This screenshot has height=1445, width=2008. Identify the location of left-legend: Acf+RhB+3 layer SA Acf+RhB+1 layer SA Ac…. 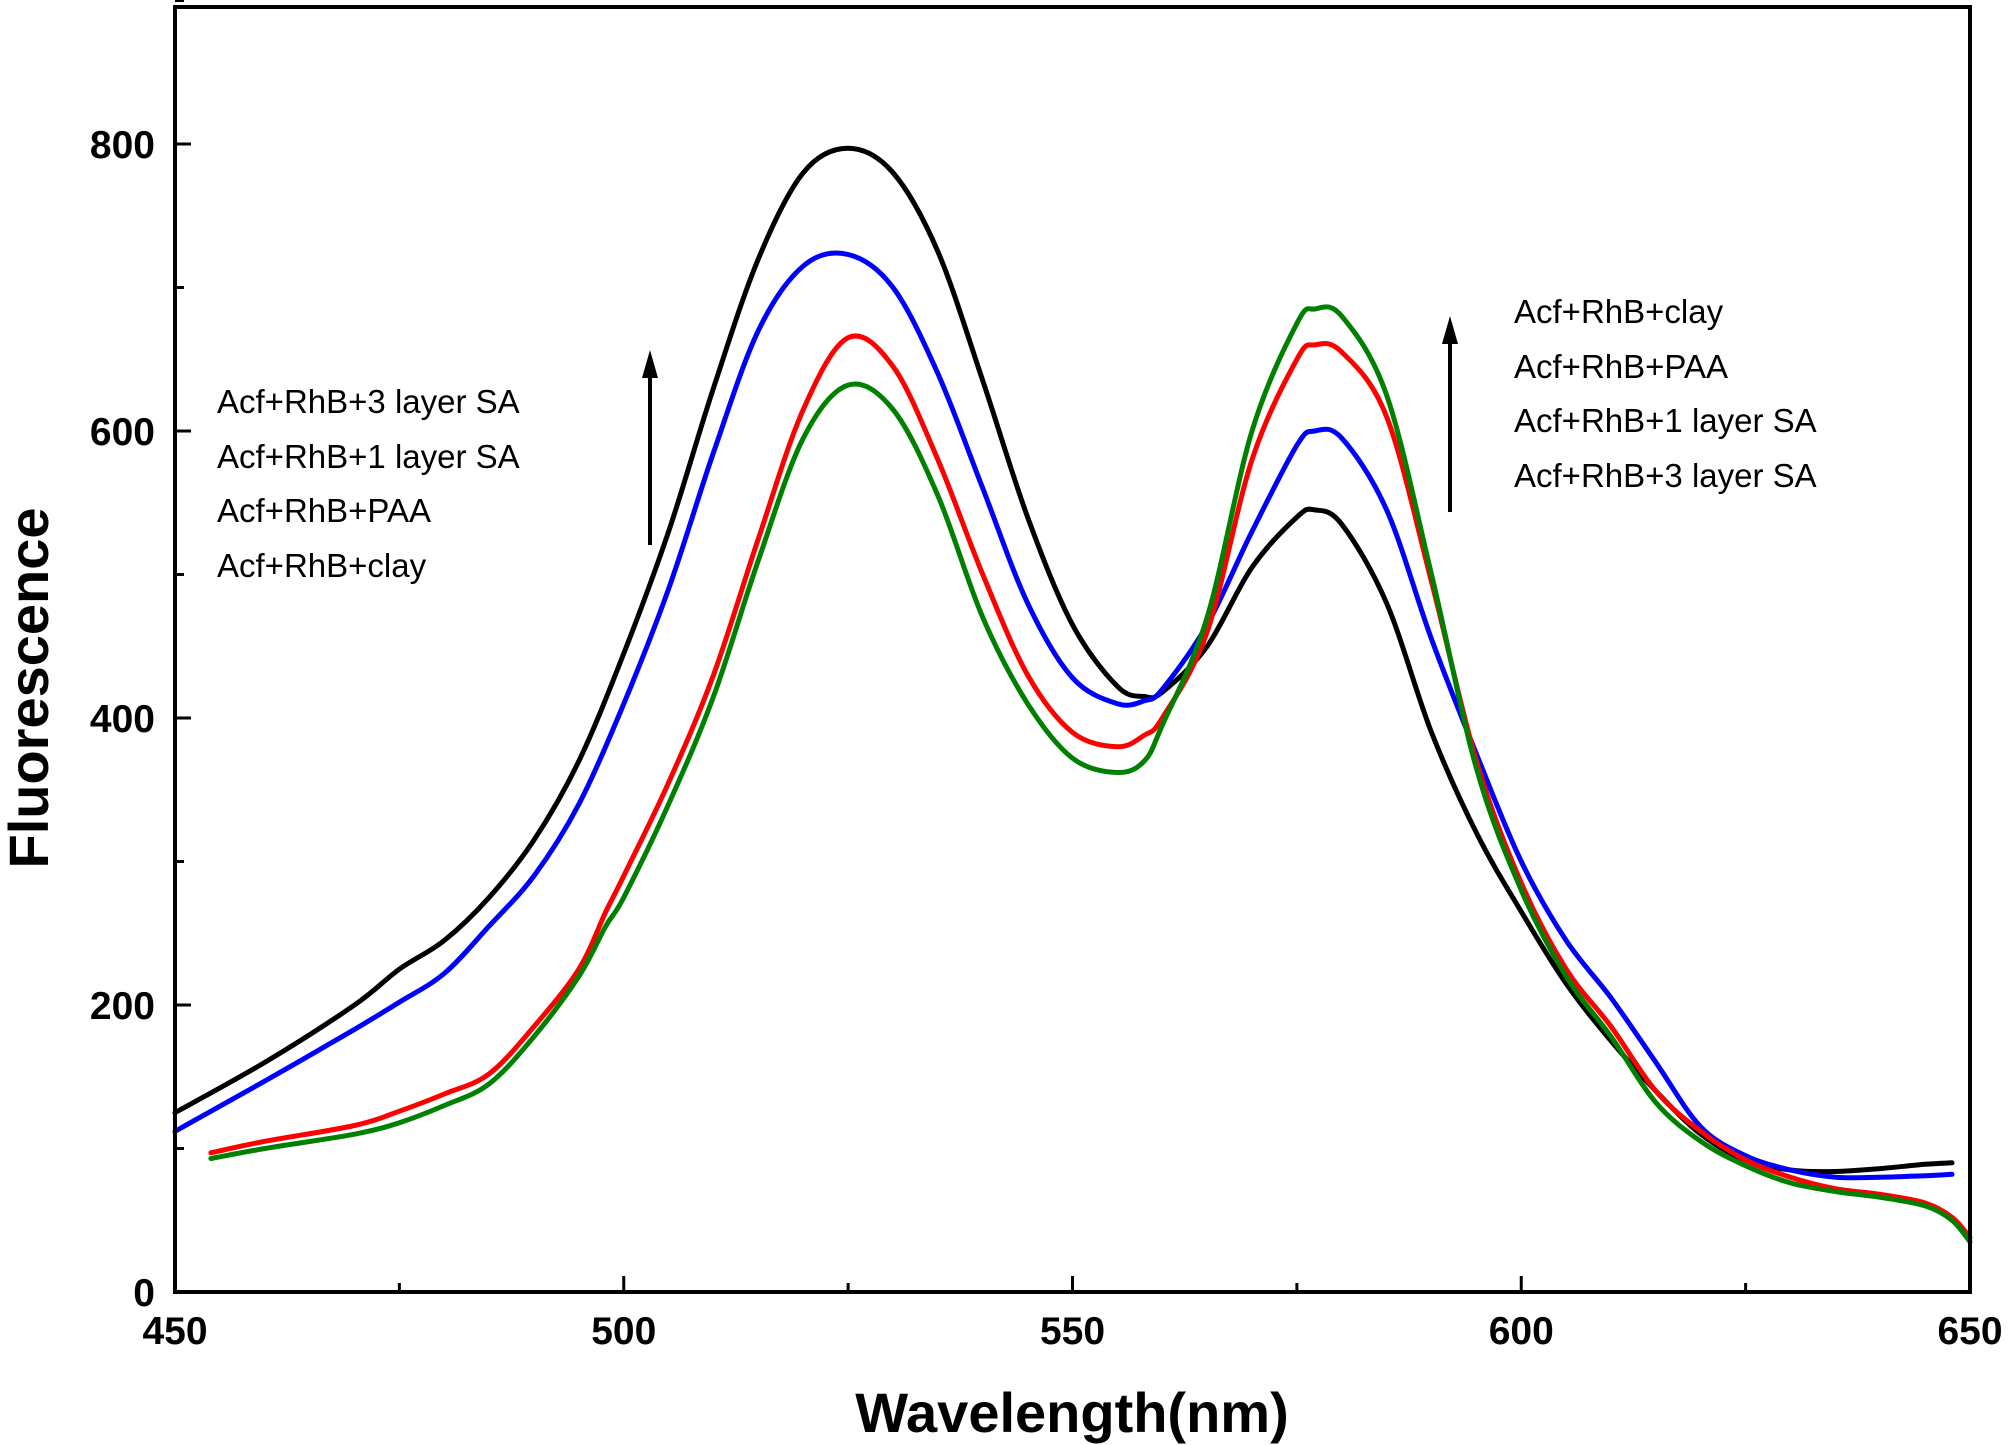
(368, 483).